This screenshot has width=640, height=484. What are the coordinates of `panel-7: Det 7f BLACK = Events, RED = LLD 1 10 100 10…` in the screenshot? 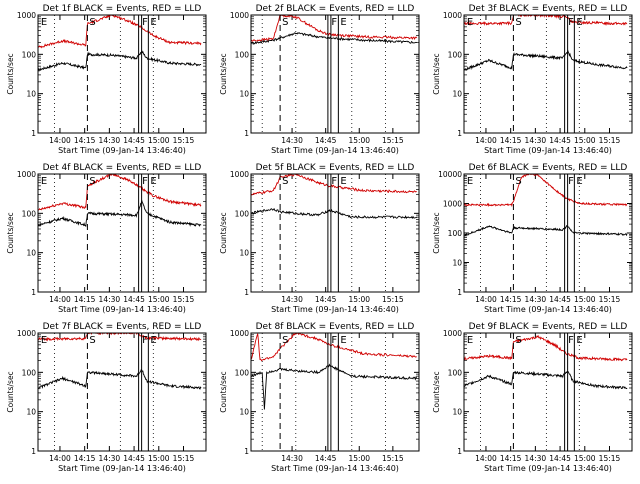 It's located at (106, 397).